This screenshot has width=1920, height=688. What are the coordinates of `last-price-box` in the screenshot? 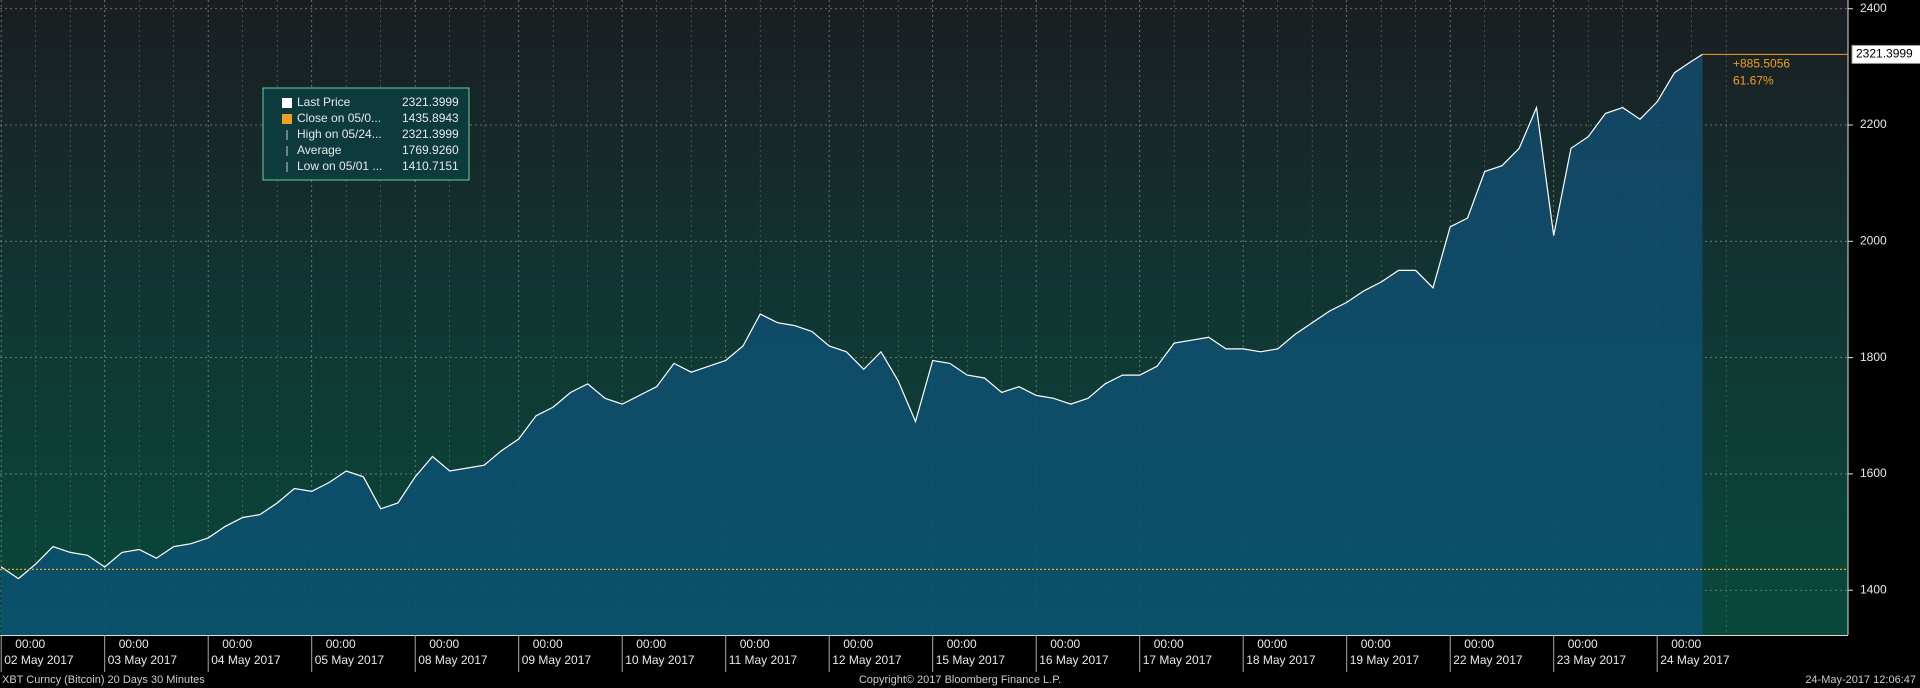 It's located at (1885, 54).